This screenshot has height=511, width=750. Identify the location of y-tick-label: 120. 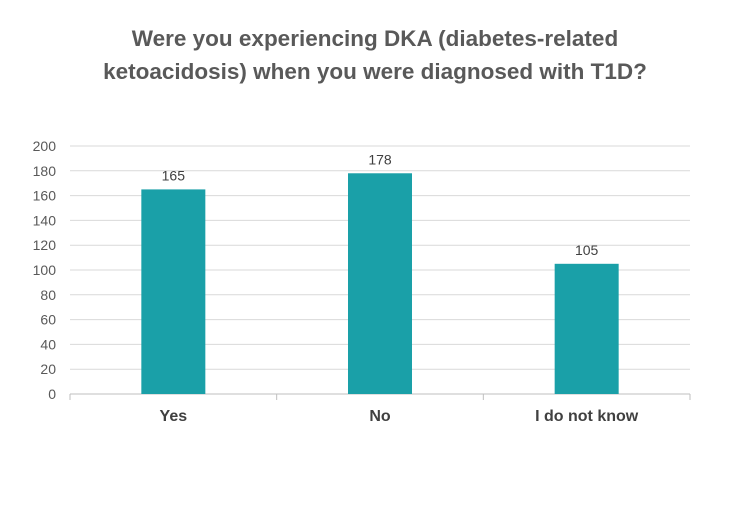
(45, 245).